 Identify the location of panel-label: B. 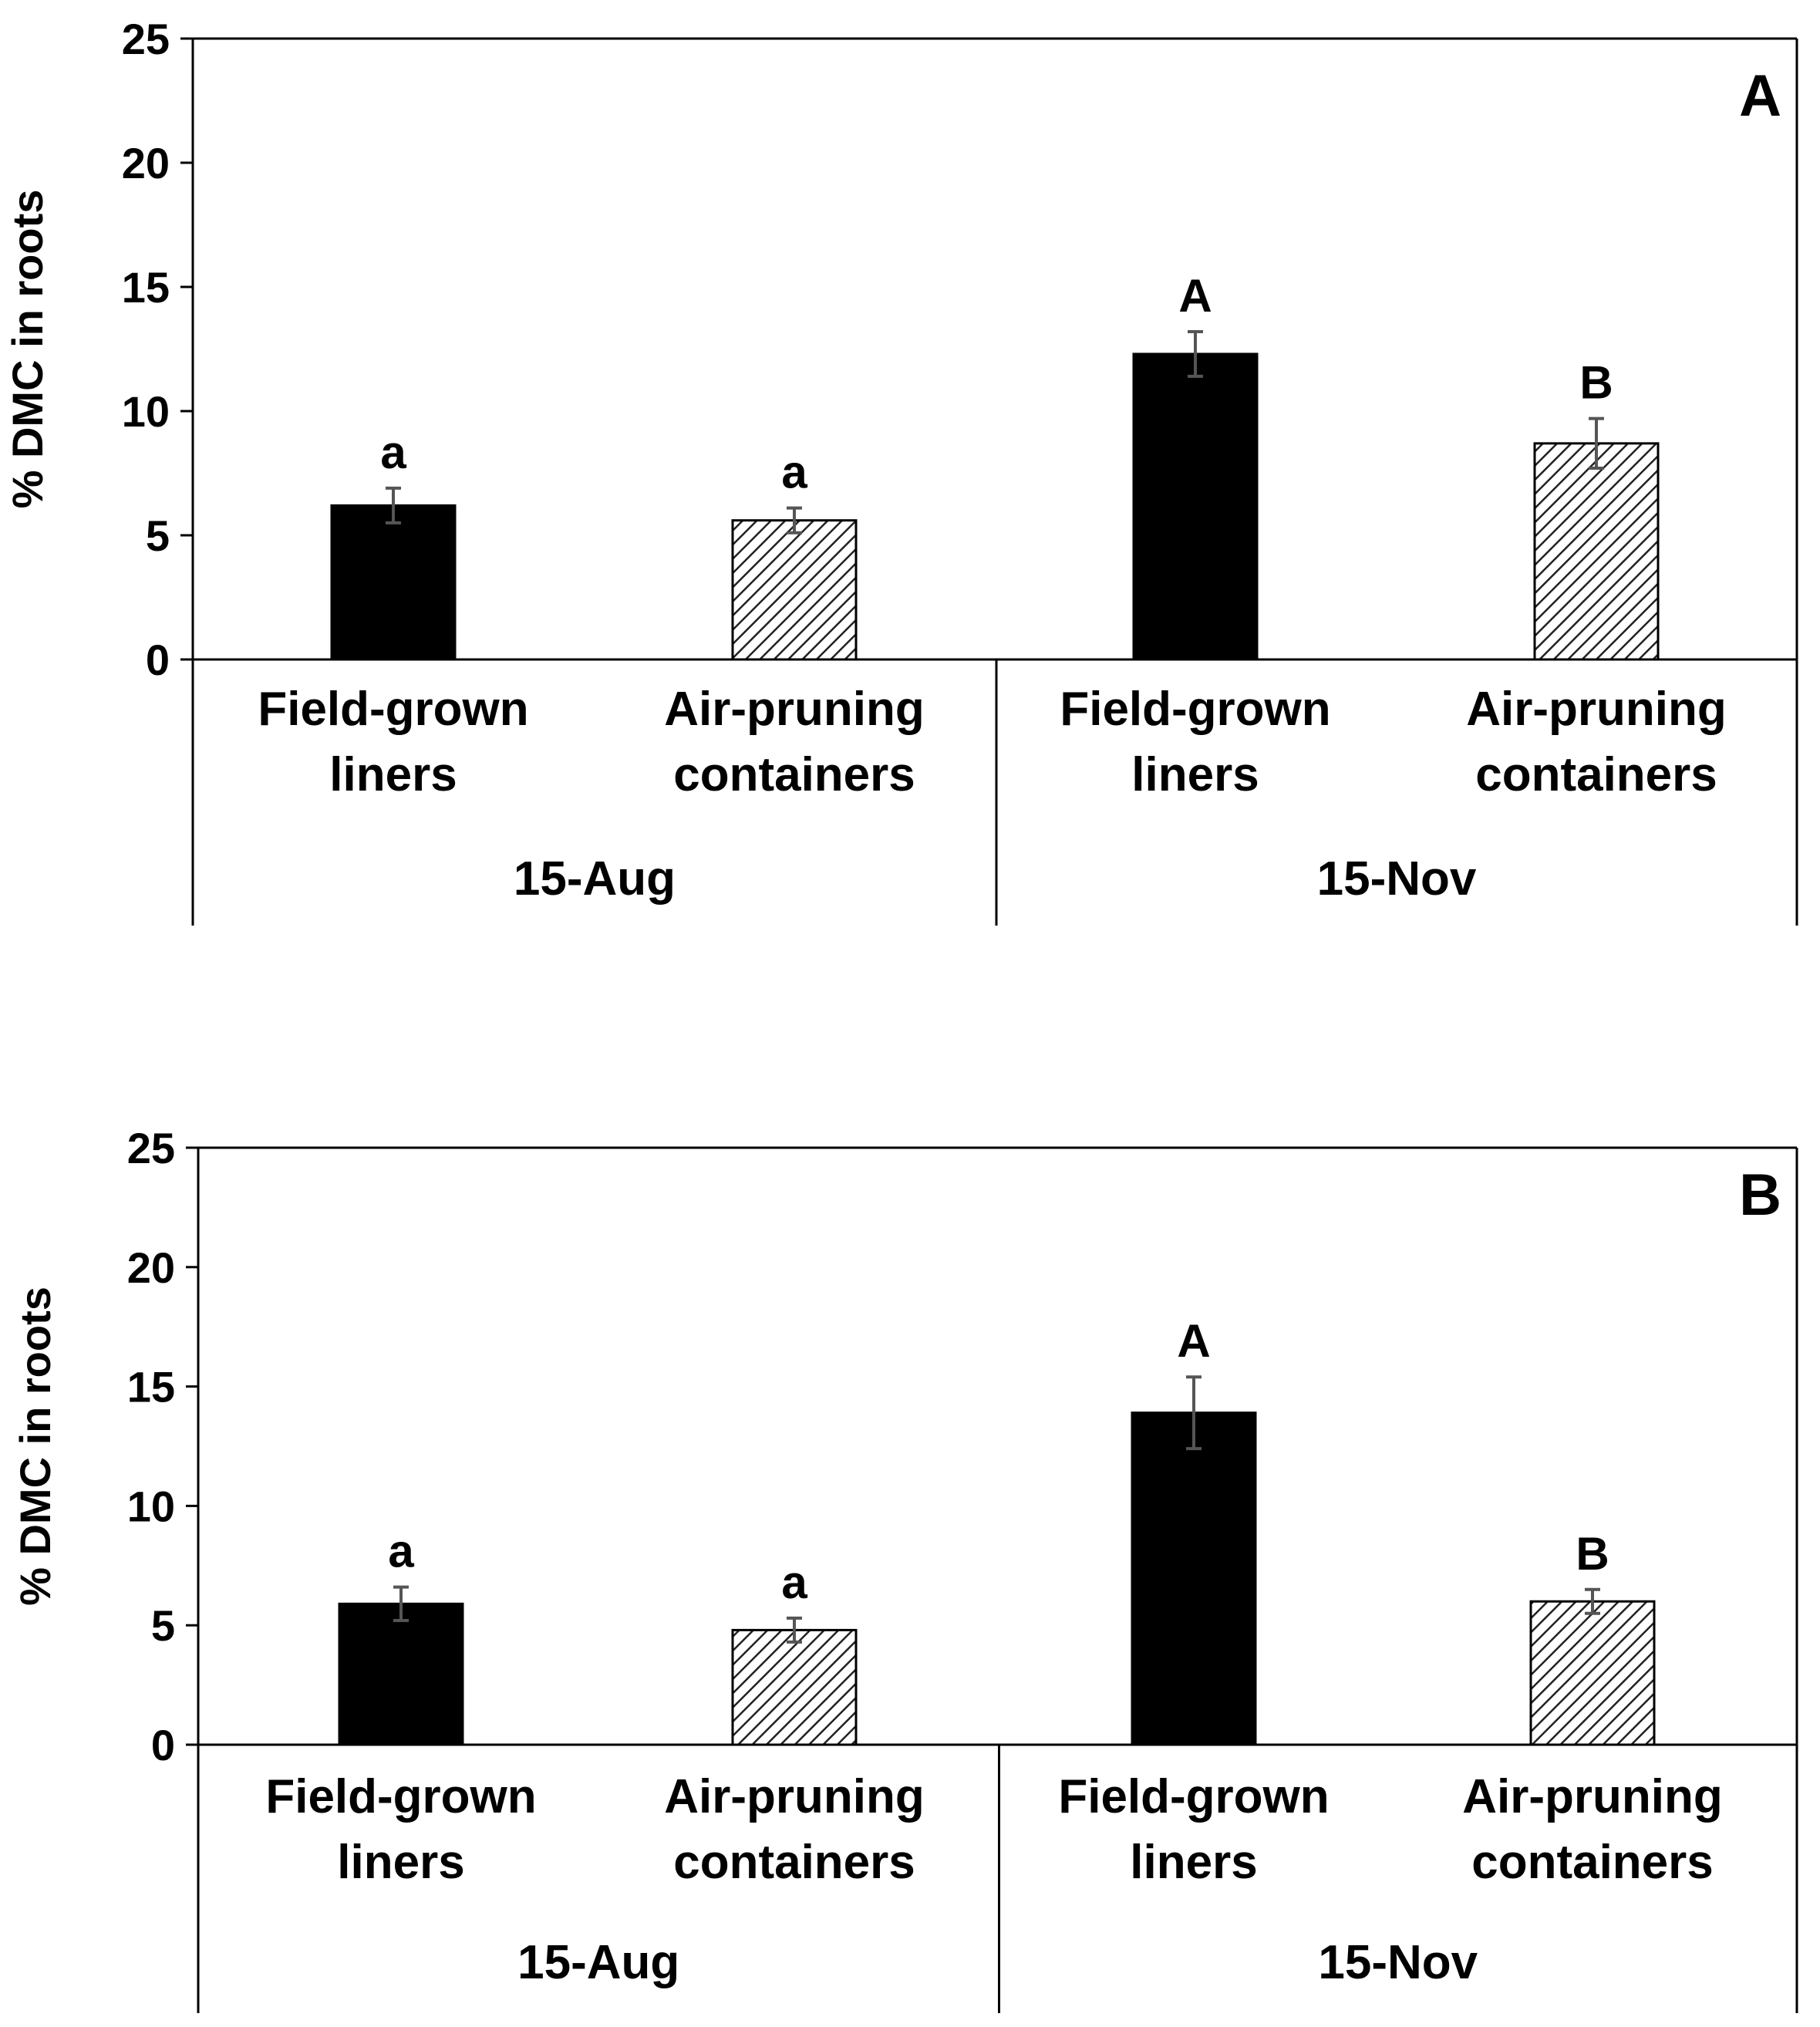
(1760, 1195).